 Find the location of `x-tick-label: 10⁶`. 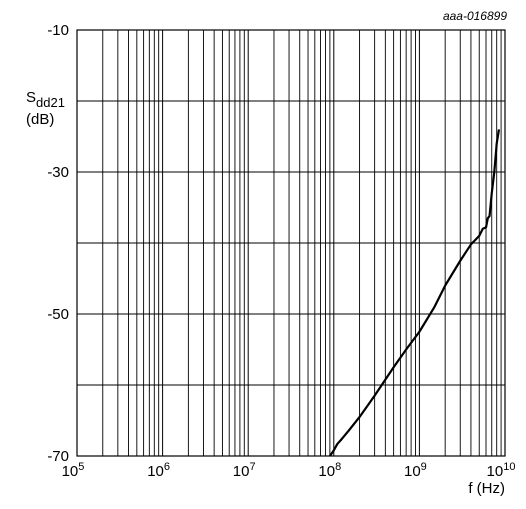

x-tick-label: 10⁶ is located at coordinates (158, 470).